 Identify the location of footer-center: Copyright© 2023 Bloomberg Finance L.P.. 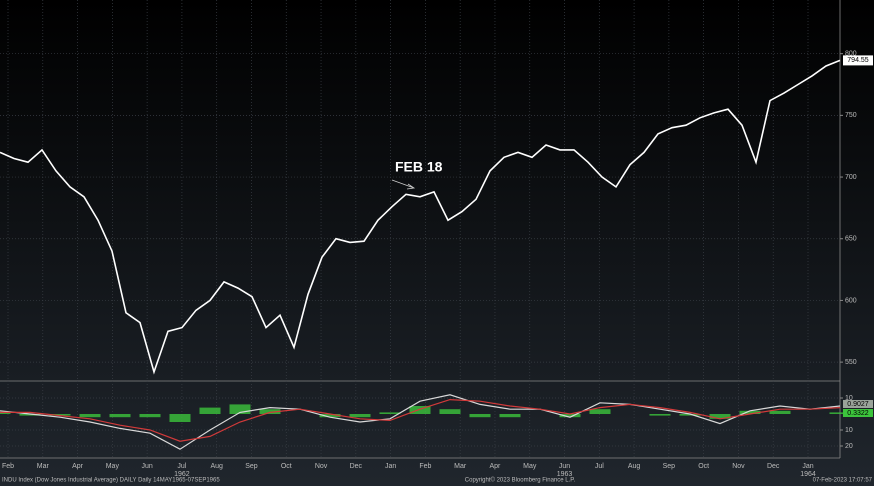
(520, 480).